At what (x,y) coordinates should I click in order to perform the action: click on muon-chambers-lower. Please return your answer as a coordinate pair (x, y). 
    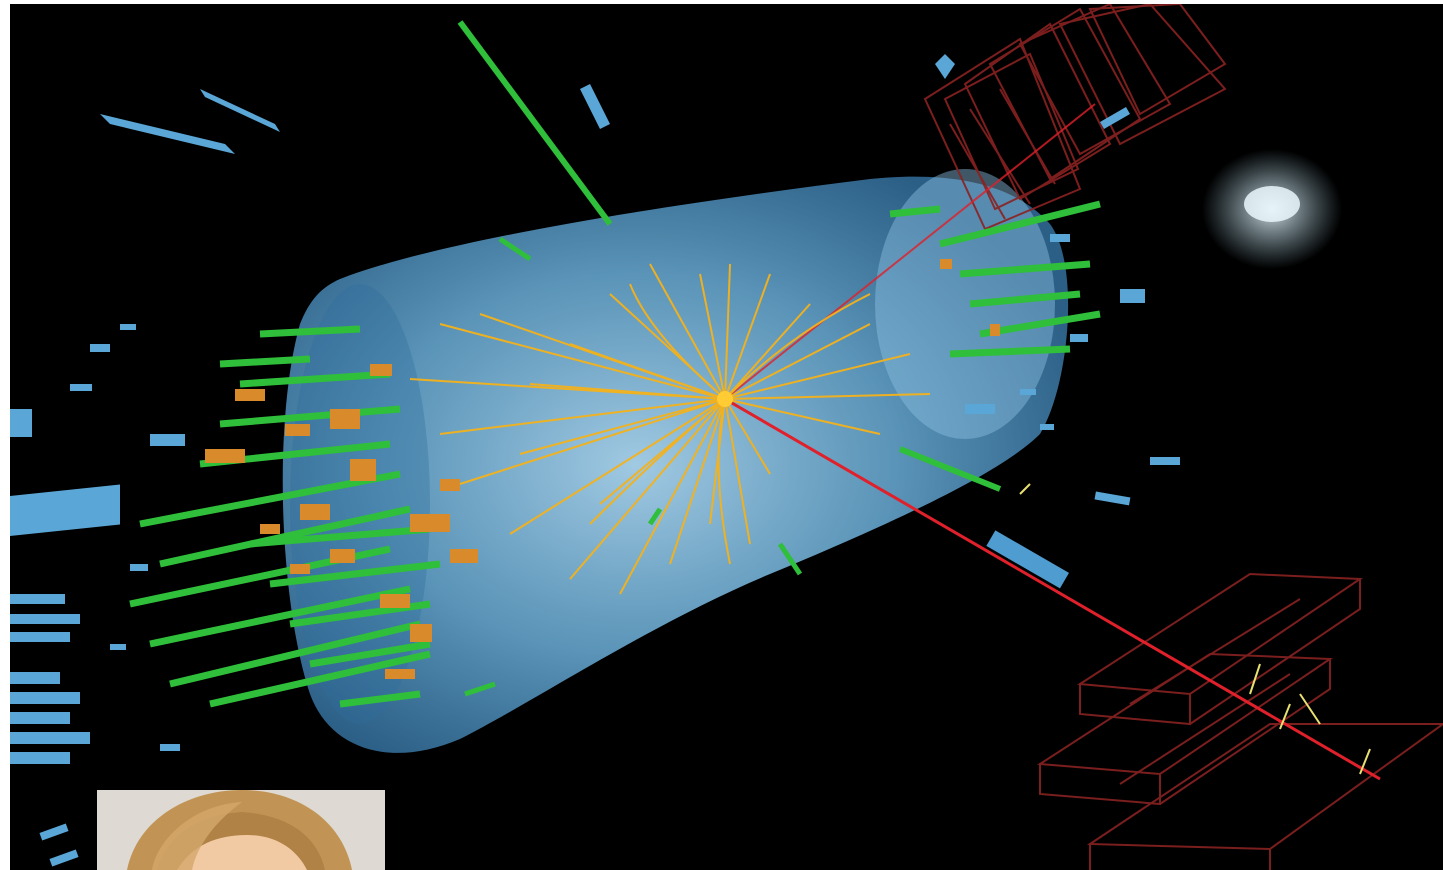
    Looking at the image, I should click on (1239, 721).